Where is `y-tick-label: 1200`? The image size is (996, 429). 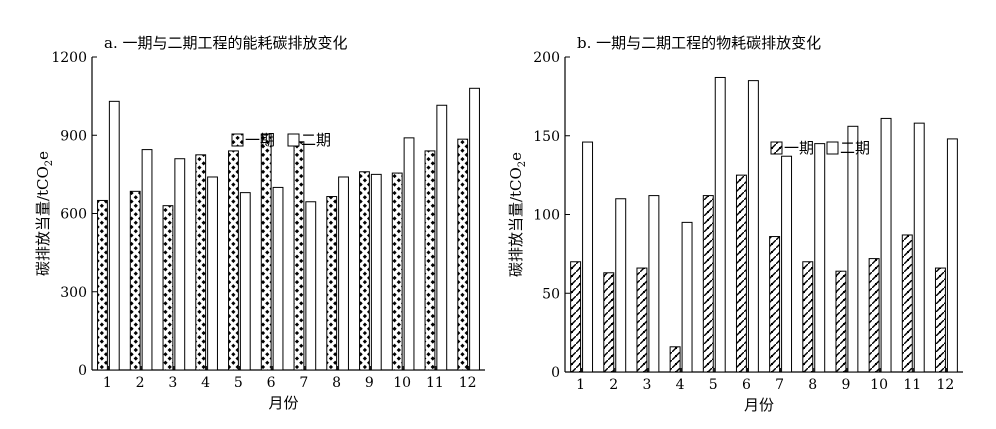 y-tick-label: 1200 is located at coordinates (69, 58).